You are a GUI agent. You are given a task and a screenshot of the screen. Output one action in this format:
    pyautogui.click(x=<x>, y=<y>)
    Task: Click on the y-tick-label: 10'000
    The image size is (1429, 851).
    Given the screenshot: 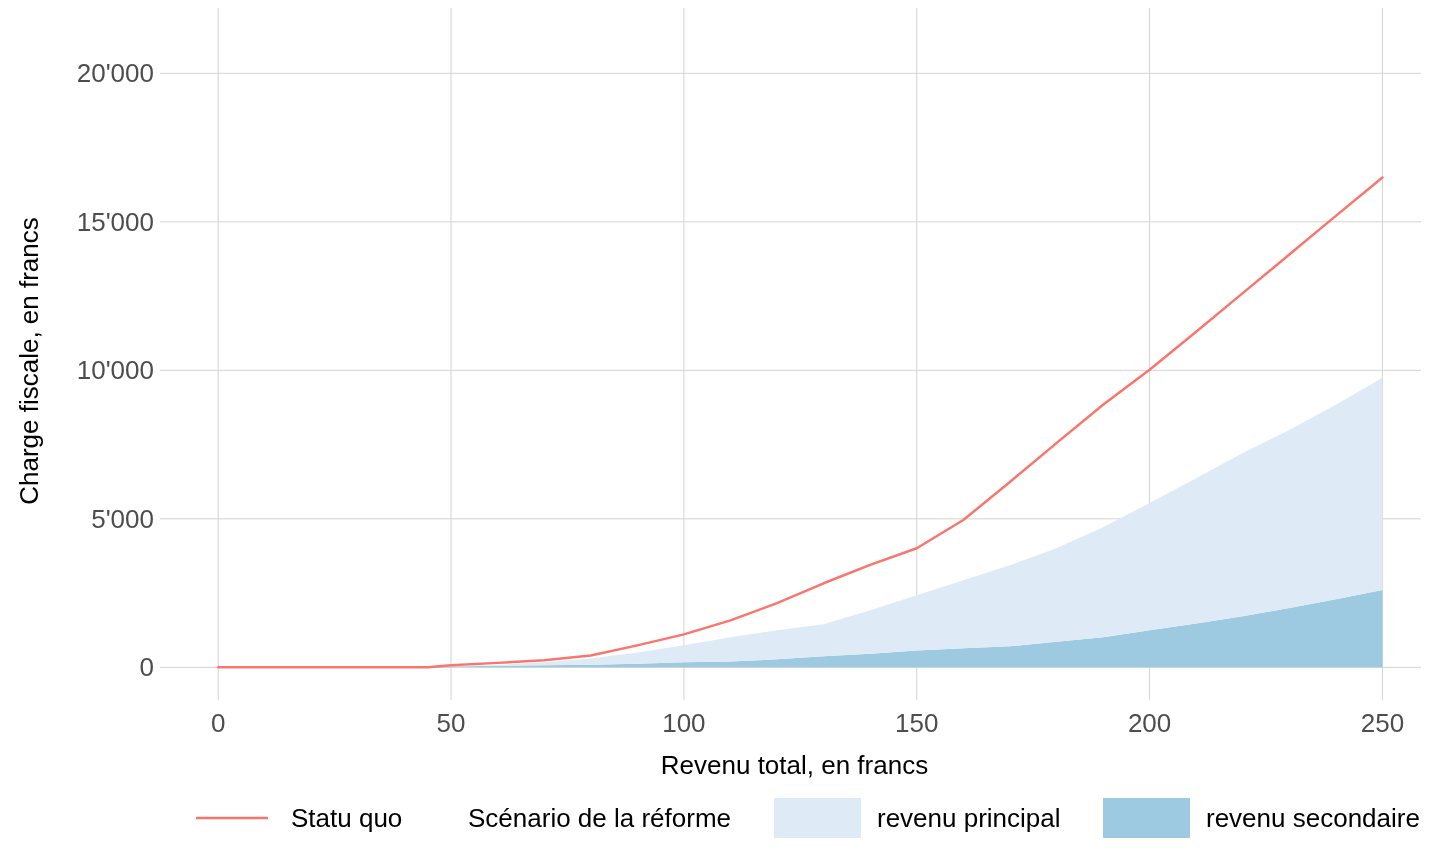 What is the action you would take?
    pyautogui.click(x=115, y=370)
    